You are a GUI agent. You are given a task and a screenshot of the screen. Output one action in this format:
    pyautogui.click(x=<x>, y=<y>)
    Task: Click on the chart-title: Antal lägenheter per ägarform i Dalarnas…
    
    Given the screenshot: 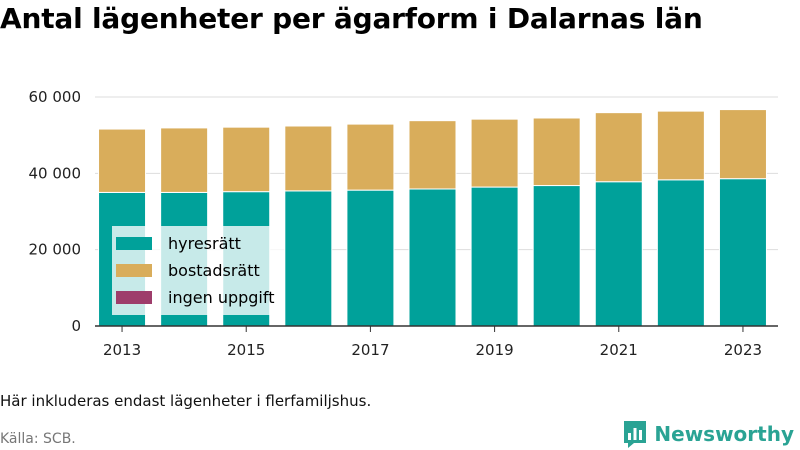 What is the action you would take?
    pyautogui.click(x=351, y=18)
    